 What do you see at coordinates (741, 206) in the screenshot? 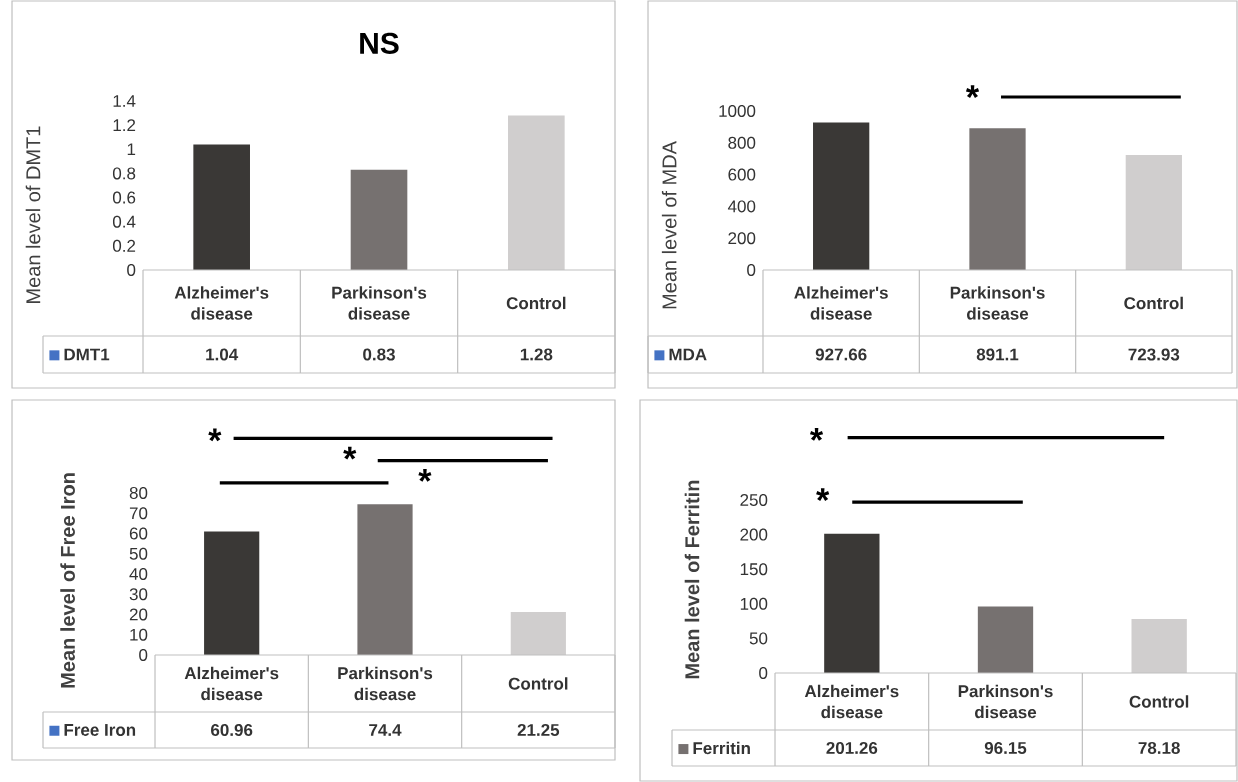
I see `y-tick-label: 400` at bounding box center [741, 206].